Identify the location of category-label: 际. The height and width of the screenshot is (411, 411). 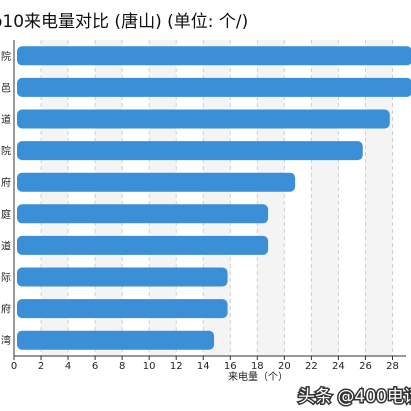
(6, 278).